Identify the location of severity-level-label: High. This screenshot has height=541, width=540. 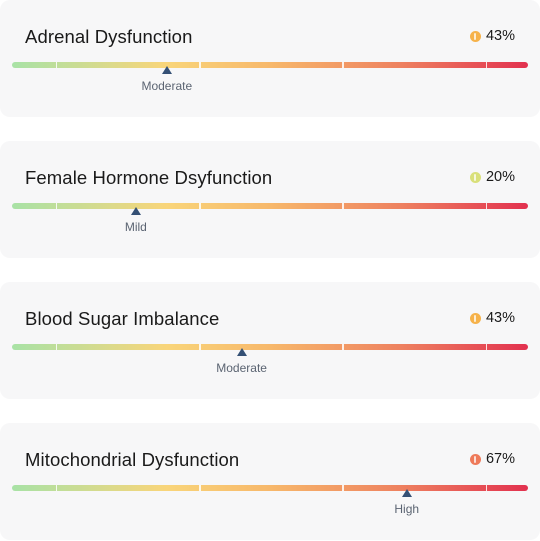
(407, 509).